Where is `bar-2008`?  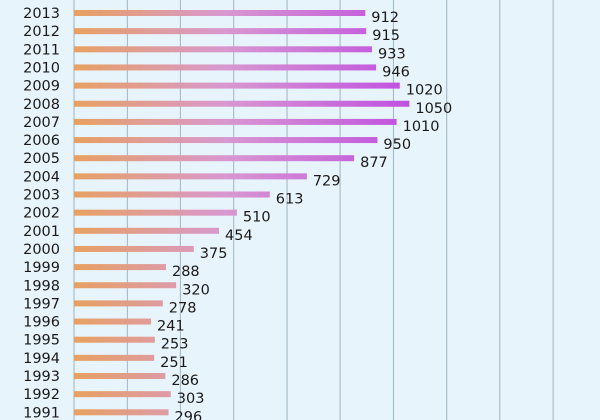
bar-2008 is located at coordinates (242, 103).